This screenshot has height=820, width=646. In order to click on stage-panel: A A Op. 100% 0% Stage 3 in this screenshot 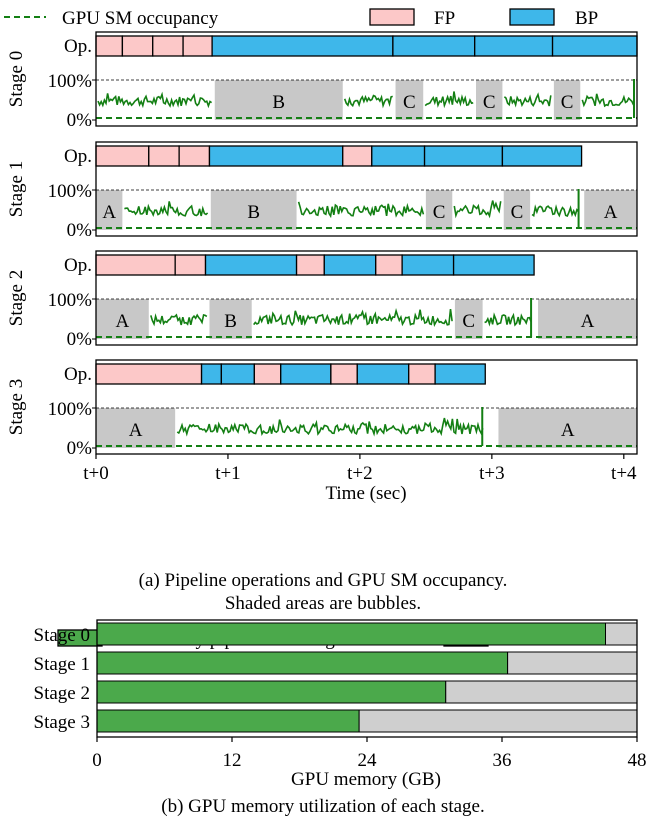, I will do `click(322, 409)`.